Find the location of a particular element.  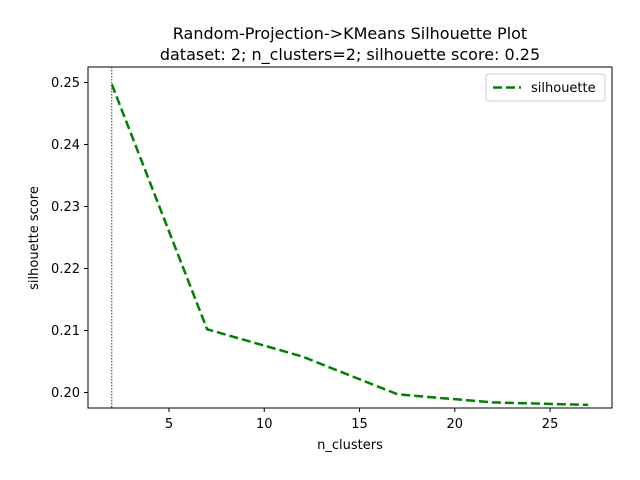

y-axis-ticks: 0.20 0.21 0.22 0.23 0.24 0.25 is located at coordinates (69, 238).